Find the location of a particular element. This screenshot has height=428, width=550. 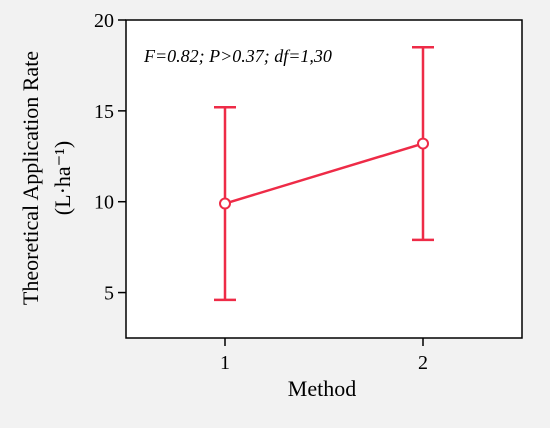

x-tick-label: 2 is located at coordinates (423, 363).